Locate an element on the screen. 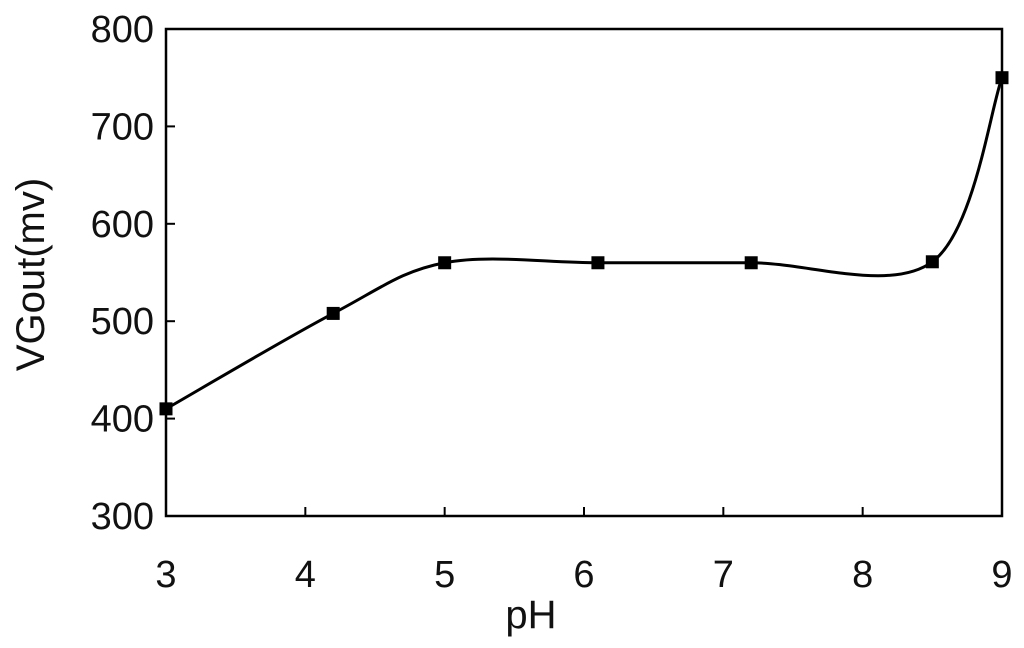 Image resolution: width=1024 pixels, height=648 pixels. y-axis-ticks is located at coordinates (170, 272).